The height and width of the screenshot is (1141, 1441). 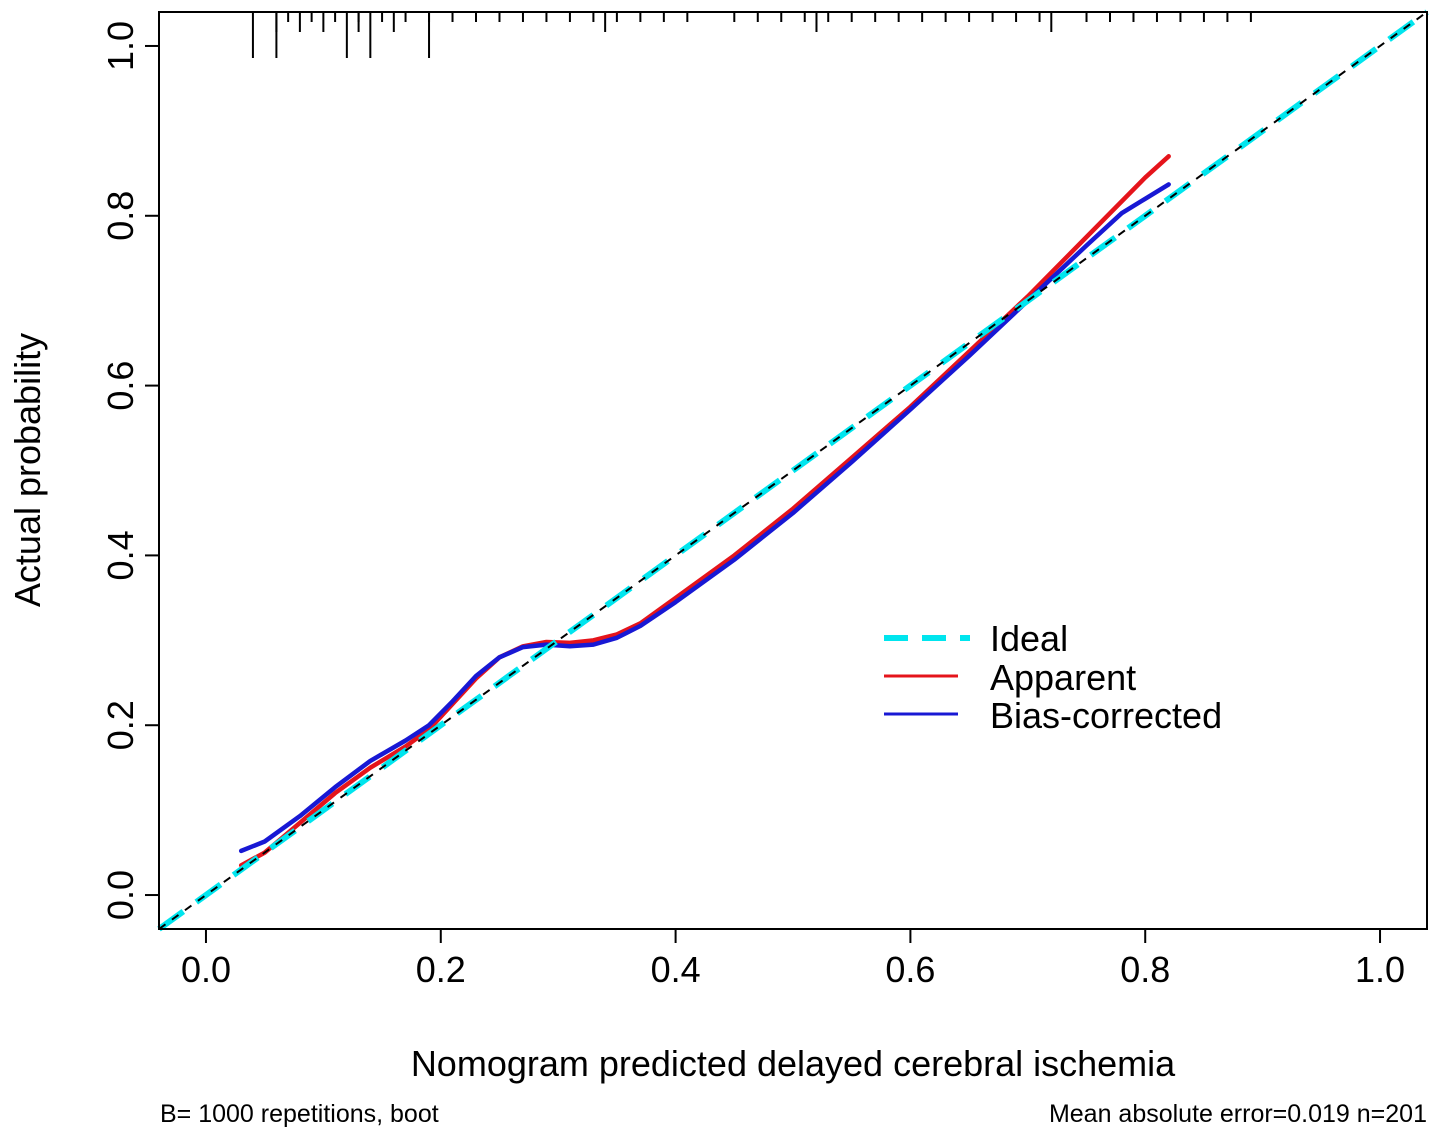 What do you see at coordinates (793, 959) in the screenshot?
I see `x-axis: 0.0 0.2 0.4 0.6 0.8 1.0` at bounding box center [793, 959].